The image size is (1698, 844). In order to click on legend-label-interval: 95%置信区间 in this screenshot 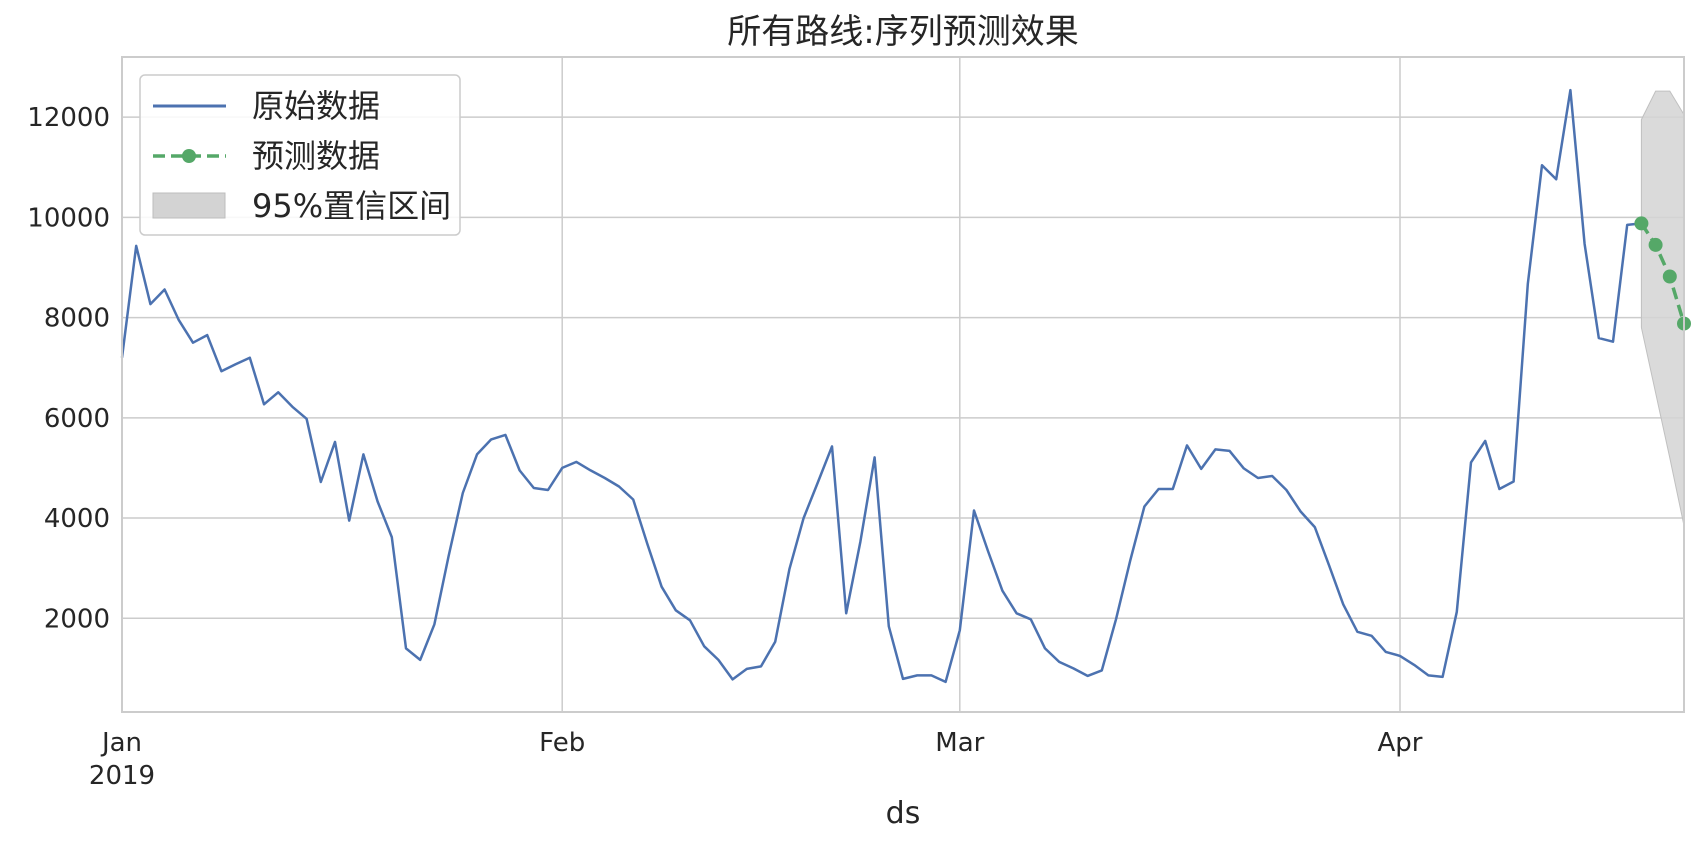, I will do `click(351, 206)`.